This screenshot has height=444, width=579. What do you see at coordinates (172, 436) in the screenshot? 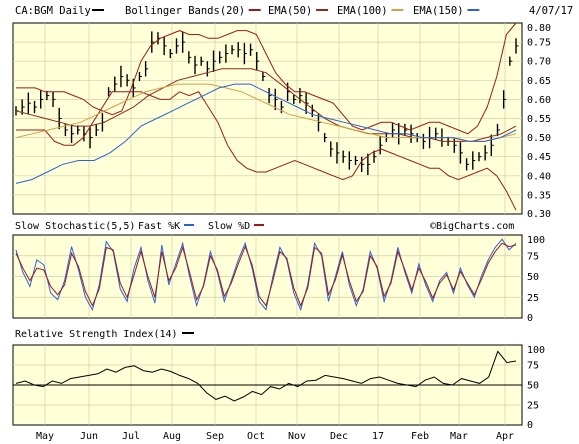
I see `x-tick-label: Aug` at bounding box center [172, 436].